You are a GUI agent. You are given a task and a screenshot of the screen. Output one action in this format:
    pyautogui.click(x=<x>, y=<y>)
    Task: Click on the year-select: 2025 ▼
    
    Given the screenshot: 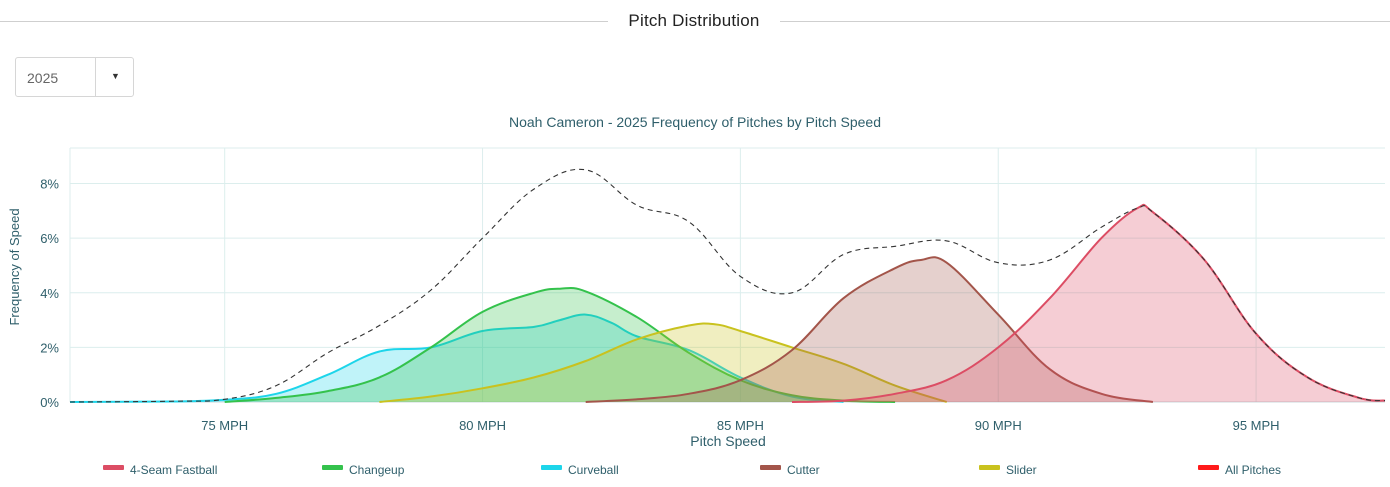 What is the action you would take?
    pyautogui.click(x=74, y=77)
    